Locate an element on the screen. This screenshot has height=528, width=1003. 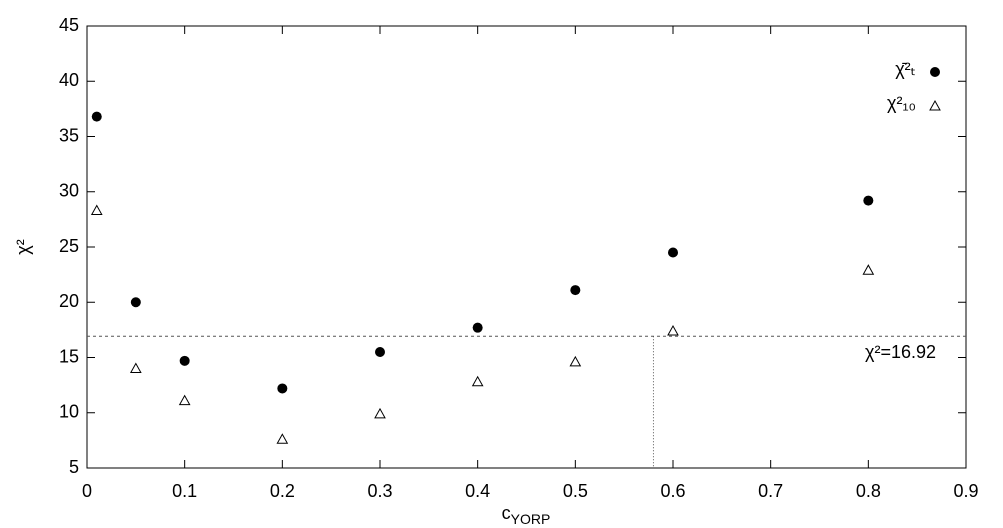
y-axis-label: χ² is located at coordinates (23, 246).